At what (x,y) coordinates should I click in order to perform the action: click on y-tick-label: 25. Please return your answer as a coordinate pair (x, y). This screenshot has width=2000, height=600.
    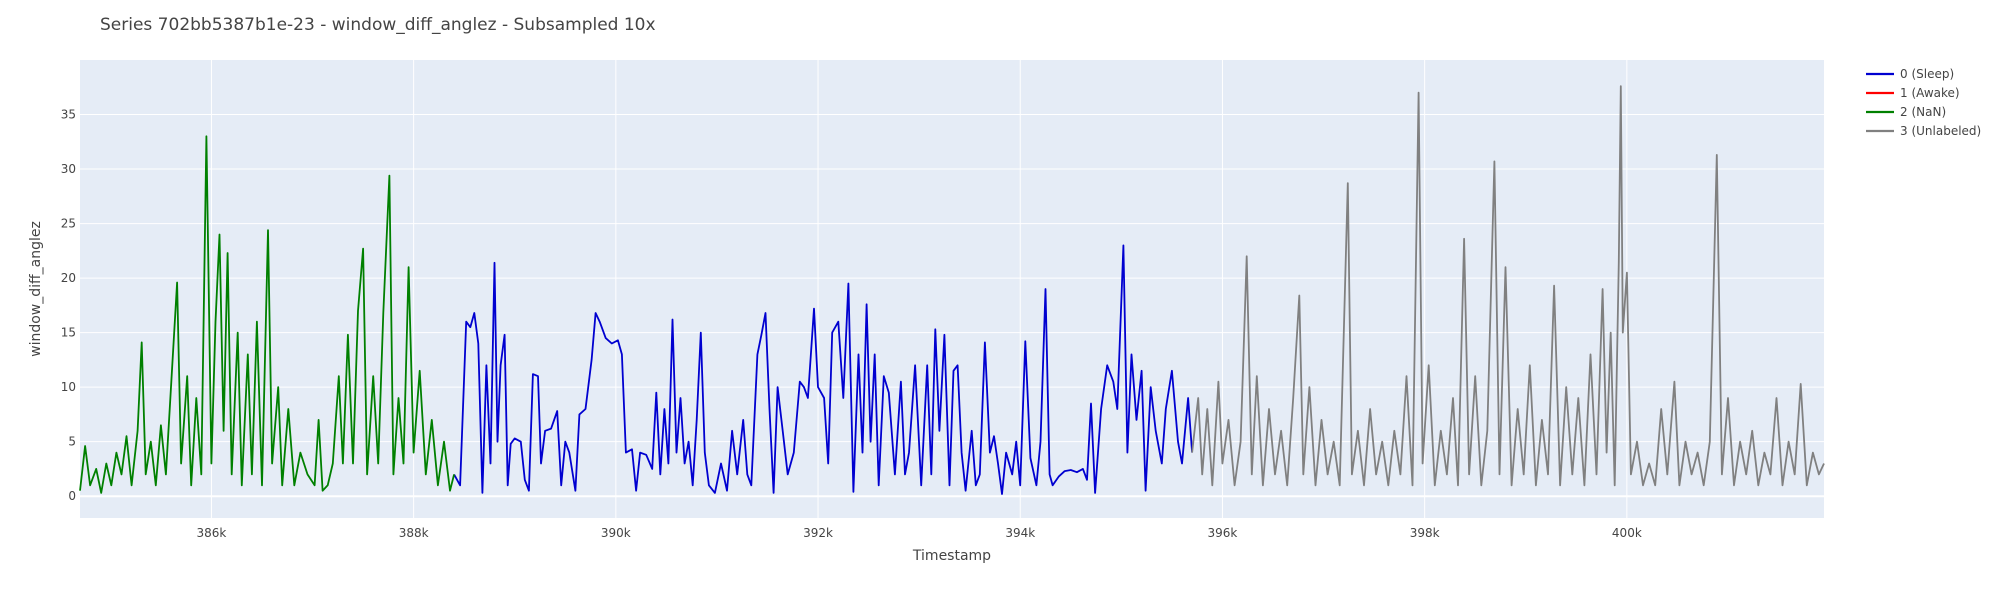
    Looking at the image, I should click on (68, 224).